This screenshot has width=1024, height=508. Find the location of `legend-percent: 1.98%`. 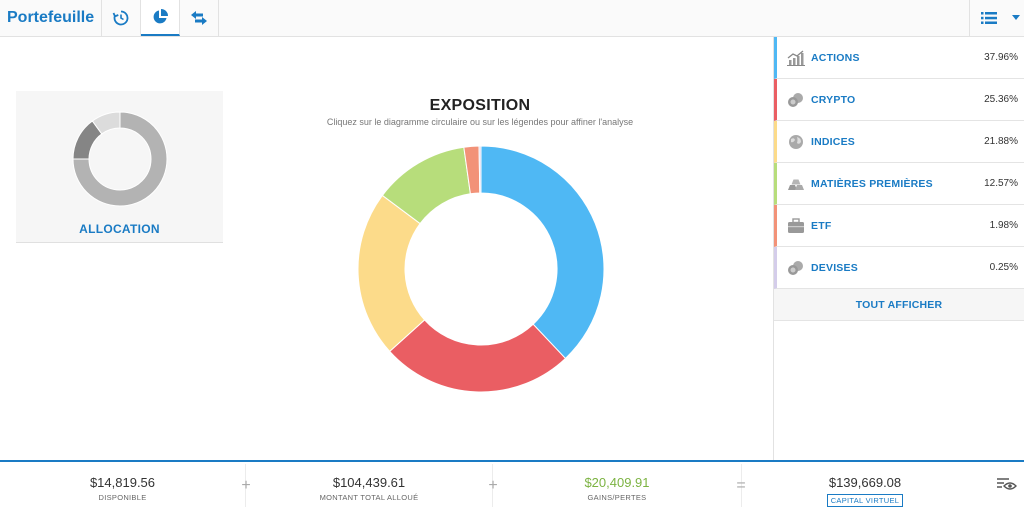

legend-percent: 1.98% is located at coordinates (1003, 225).